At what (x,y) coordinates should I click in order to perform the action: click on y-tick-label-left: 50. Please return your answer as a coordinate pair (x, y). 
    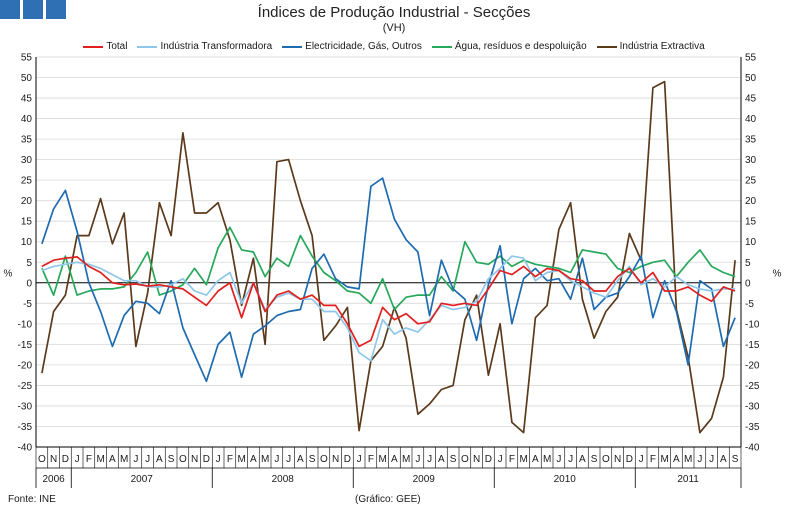
    Looking at the image, I should click on (27, 78).